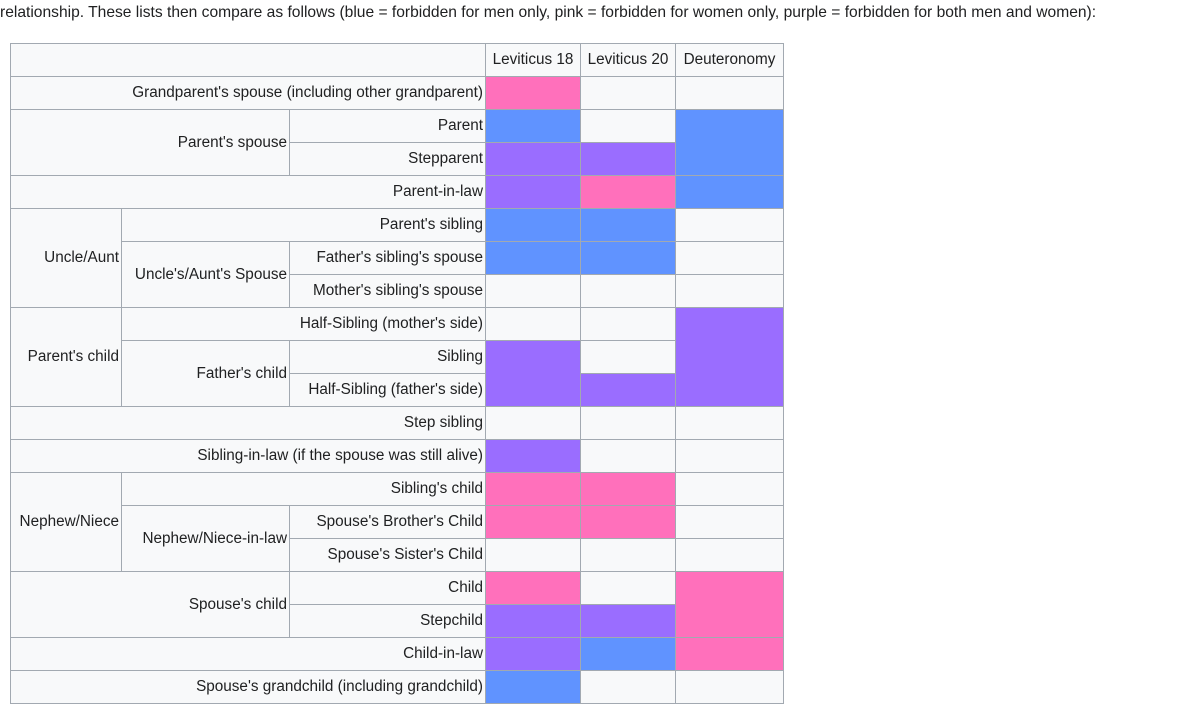  I want to click on cell-spouse-brother-child-lev18, so click(533, 522).